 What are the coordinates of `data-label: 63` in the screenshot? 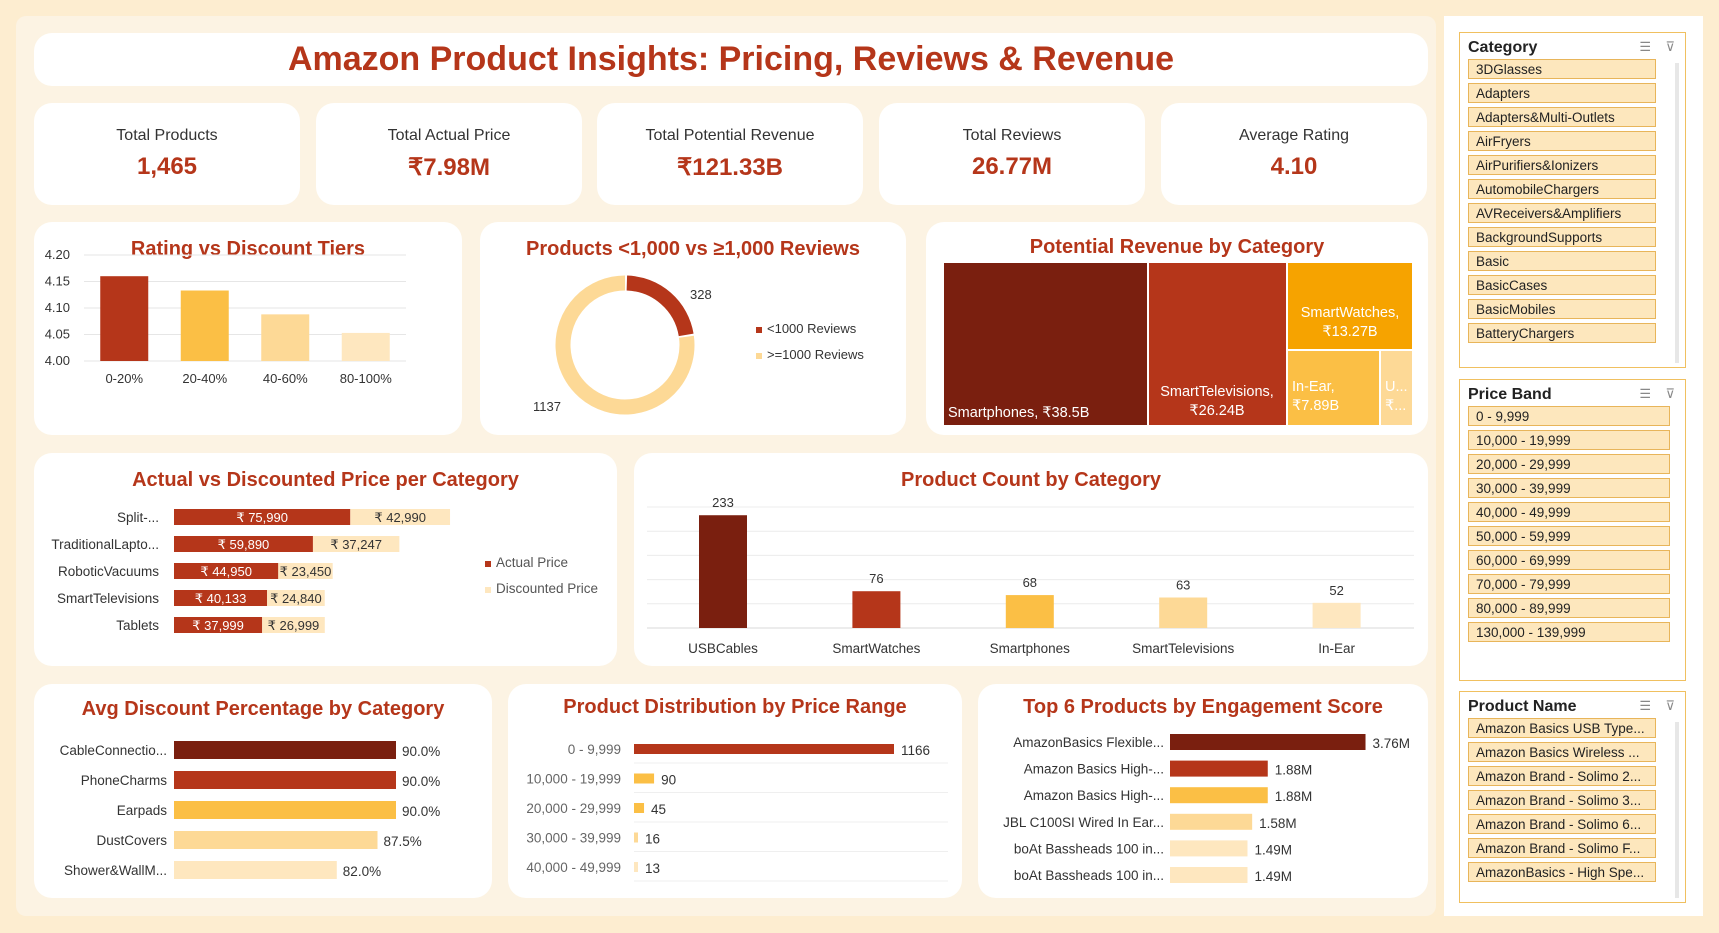 It's located at (1183, 585).